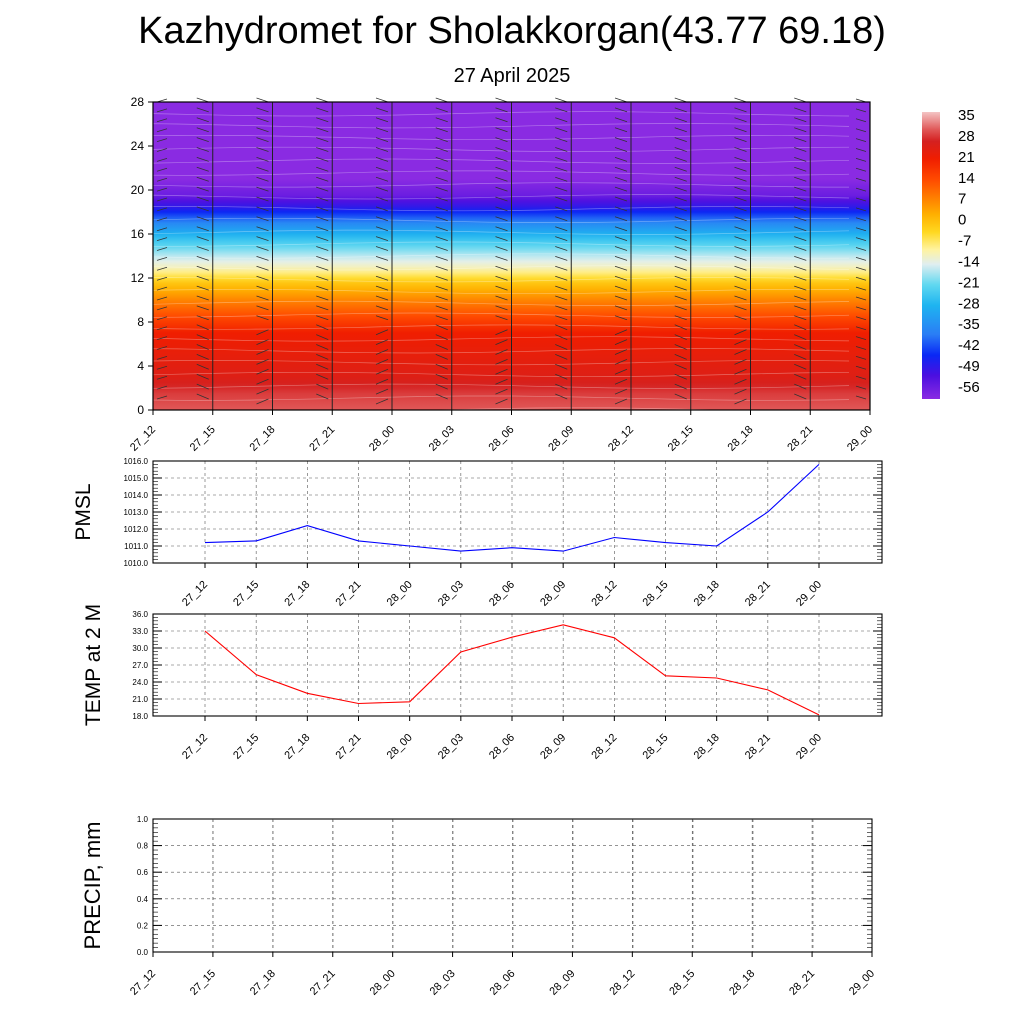 Image resolution: width=1024 pixels, height=1024 pixels. What do you see at coordinates (962, 199) in the screenshot?
I see `colorbar-label: 7` at bounding box center [962, 199].